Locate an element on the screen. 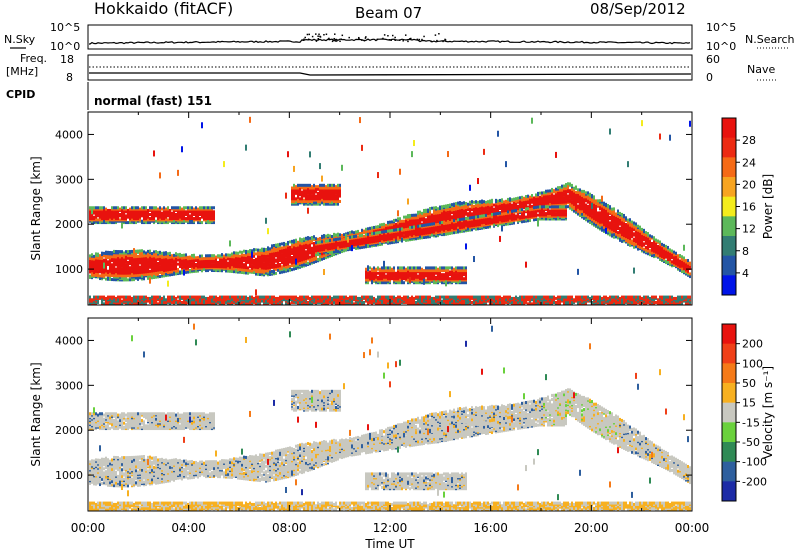  nsky-tick-top: 10^5 is located at coordinates (65, 27).